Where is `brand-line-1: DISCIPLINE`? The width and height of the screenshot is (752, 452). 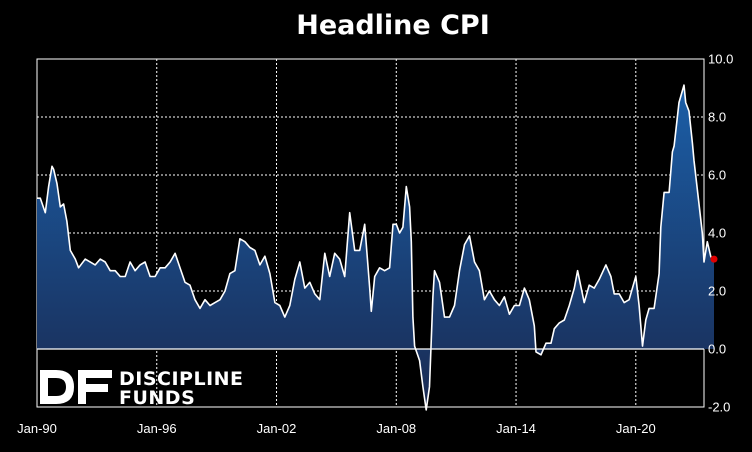 brand-line-1: DISCIPLINE is located at coordinates (181, 379).